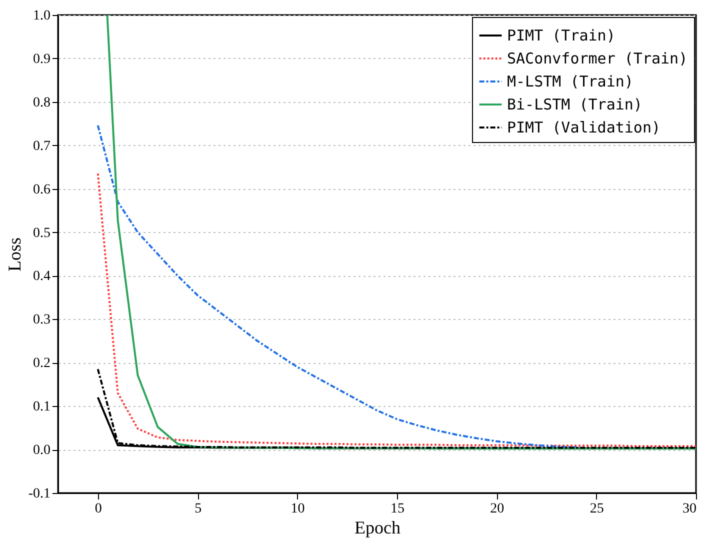 Image resolution: width=707 pixels, height=542 pixels. What do you see at coordinates (198, 509) in the screenshot?
I see `x-tick-label: 5` at bounding box center [198, 509].